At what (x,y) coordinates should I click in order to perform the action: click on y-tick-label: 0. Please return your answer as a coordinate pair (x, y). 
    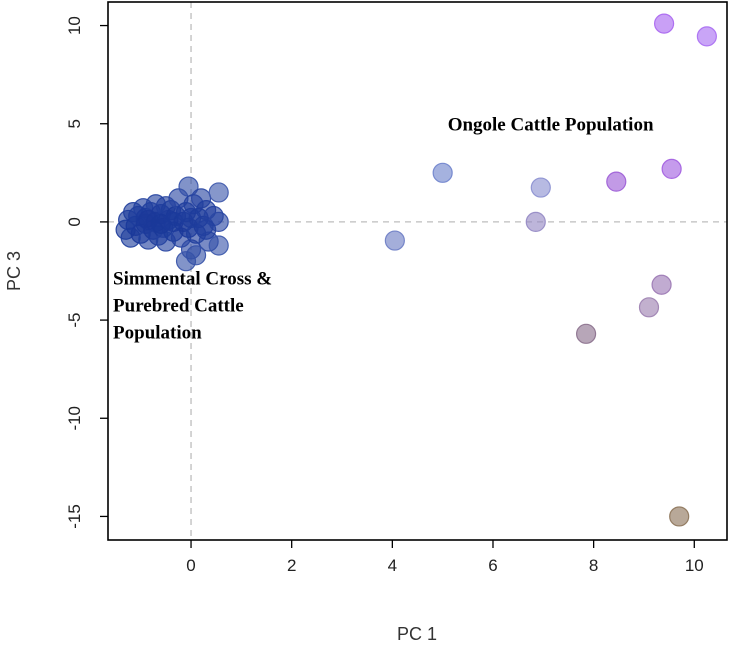
    Looking at the image, I should click on (74, 221).